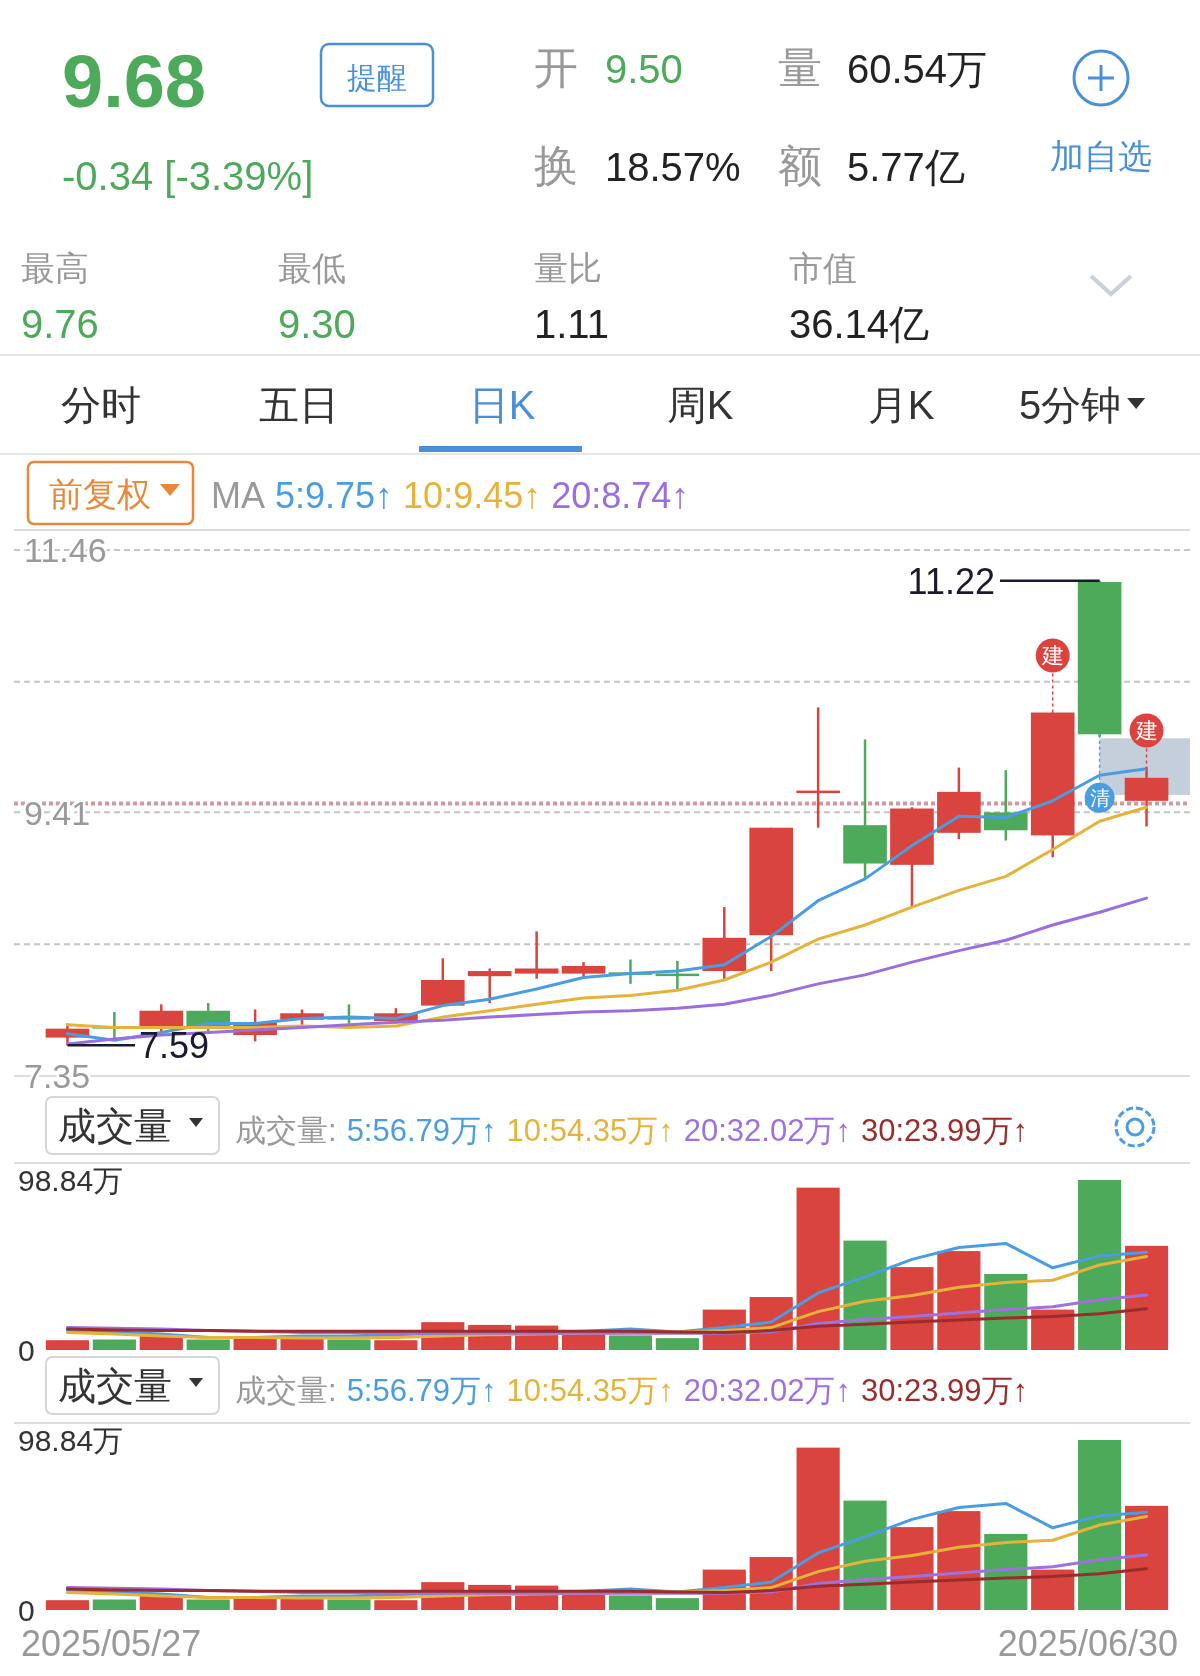 The image size is (1200, 1676). I want to click on text: 量比, so click(568, 268).